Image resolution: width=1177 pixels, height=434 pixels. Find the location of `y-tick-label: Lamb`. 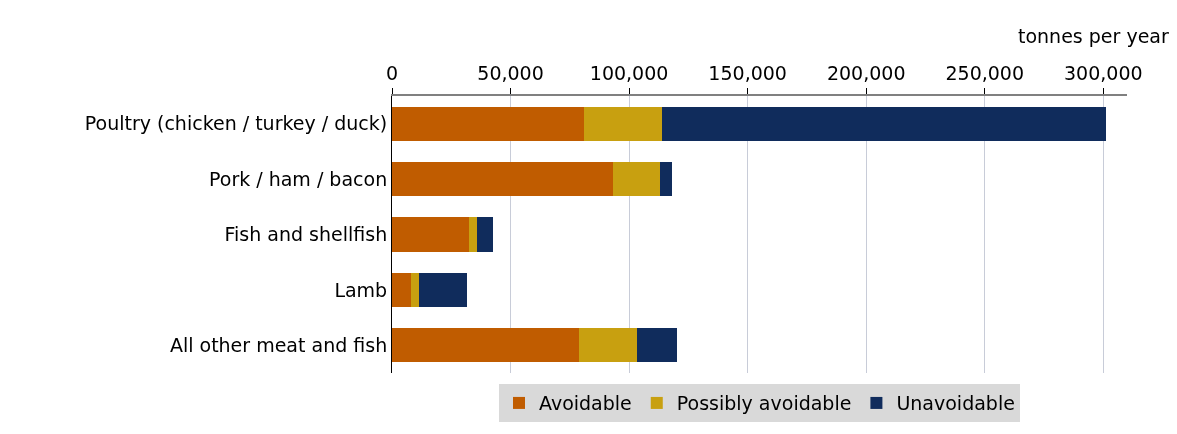

y-tick-label: Lamb is located at coordinates (361, 289).